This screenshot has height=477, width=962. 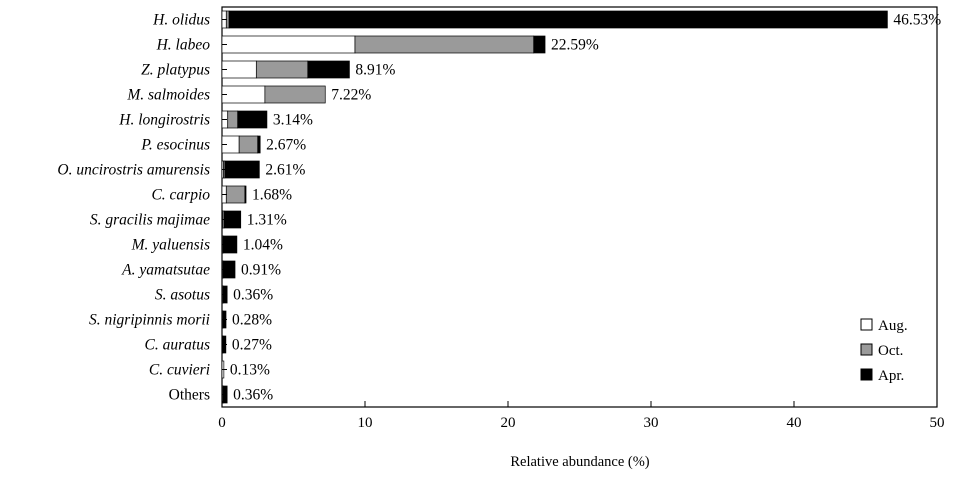 What do you see at coordinates (286, 145) in the screenshot?
I see `value-label: 2.67%` at bounding box center [286, 145].